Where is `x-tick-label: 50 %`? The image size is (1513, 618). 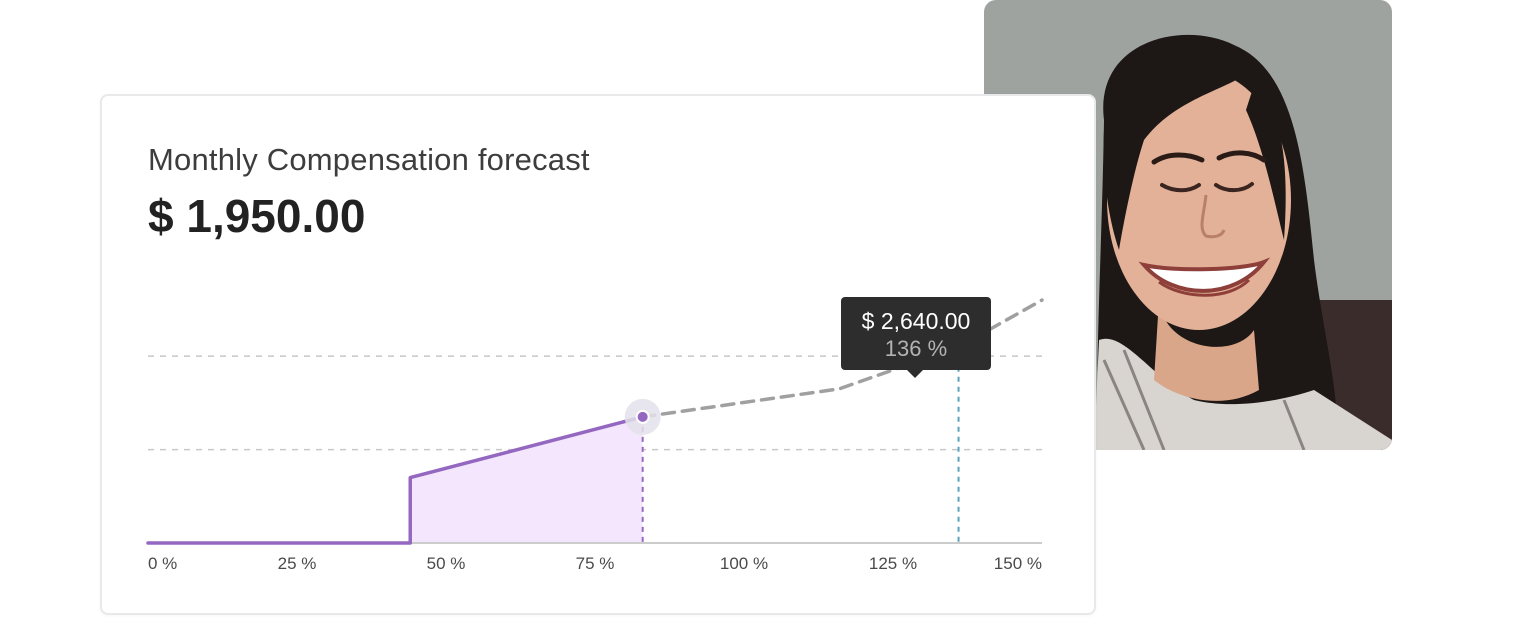 x-tick-label: 50 % is located at coordinates (446, 563).